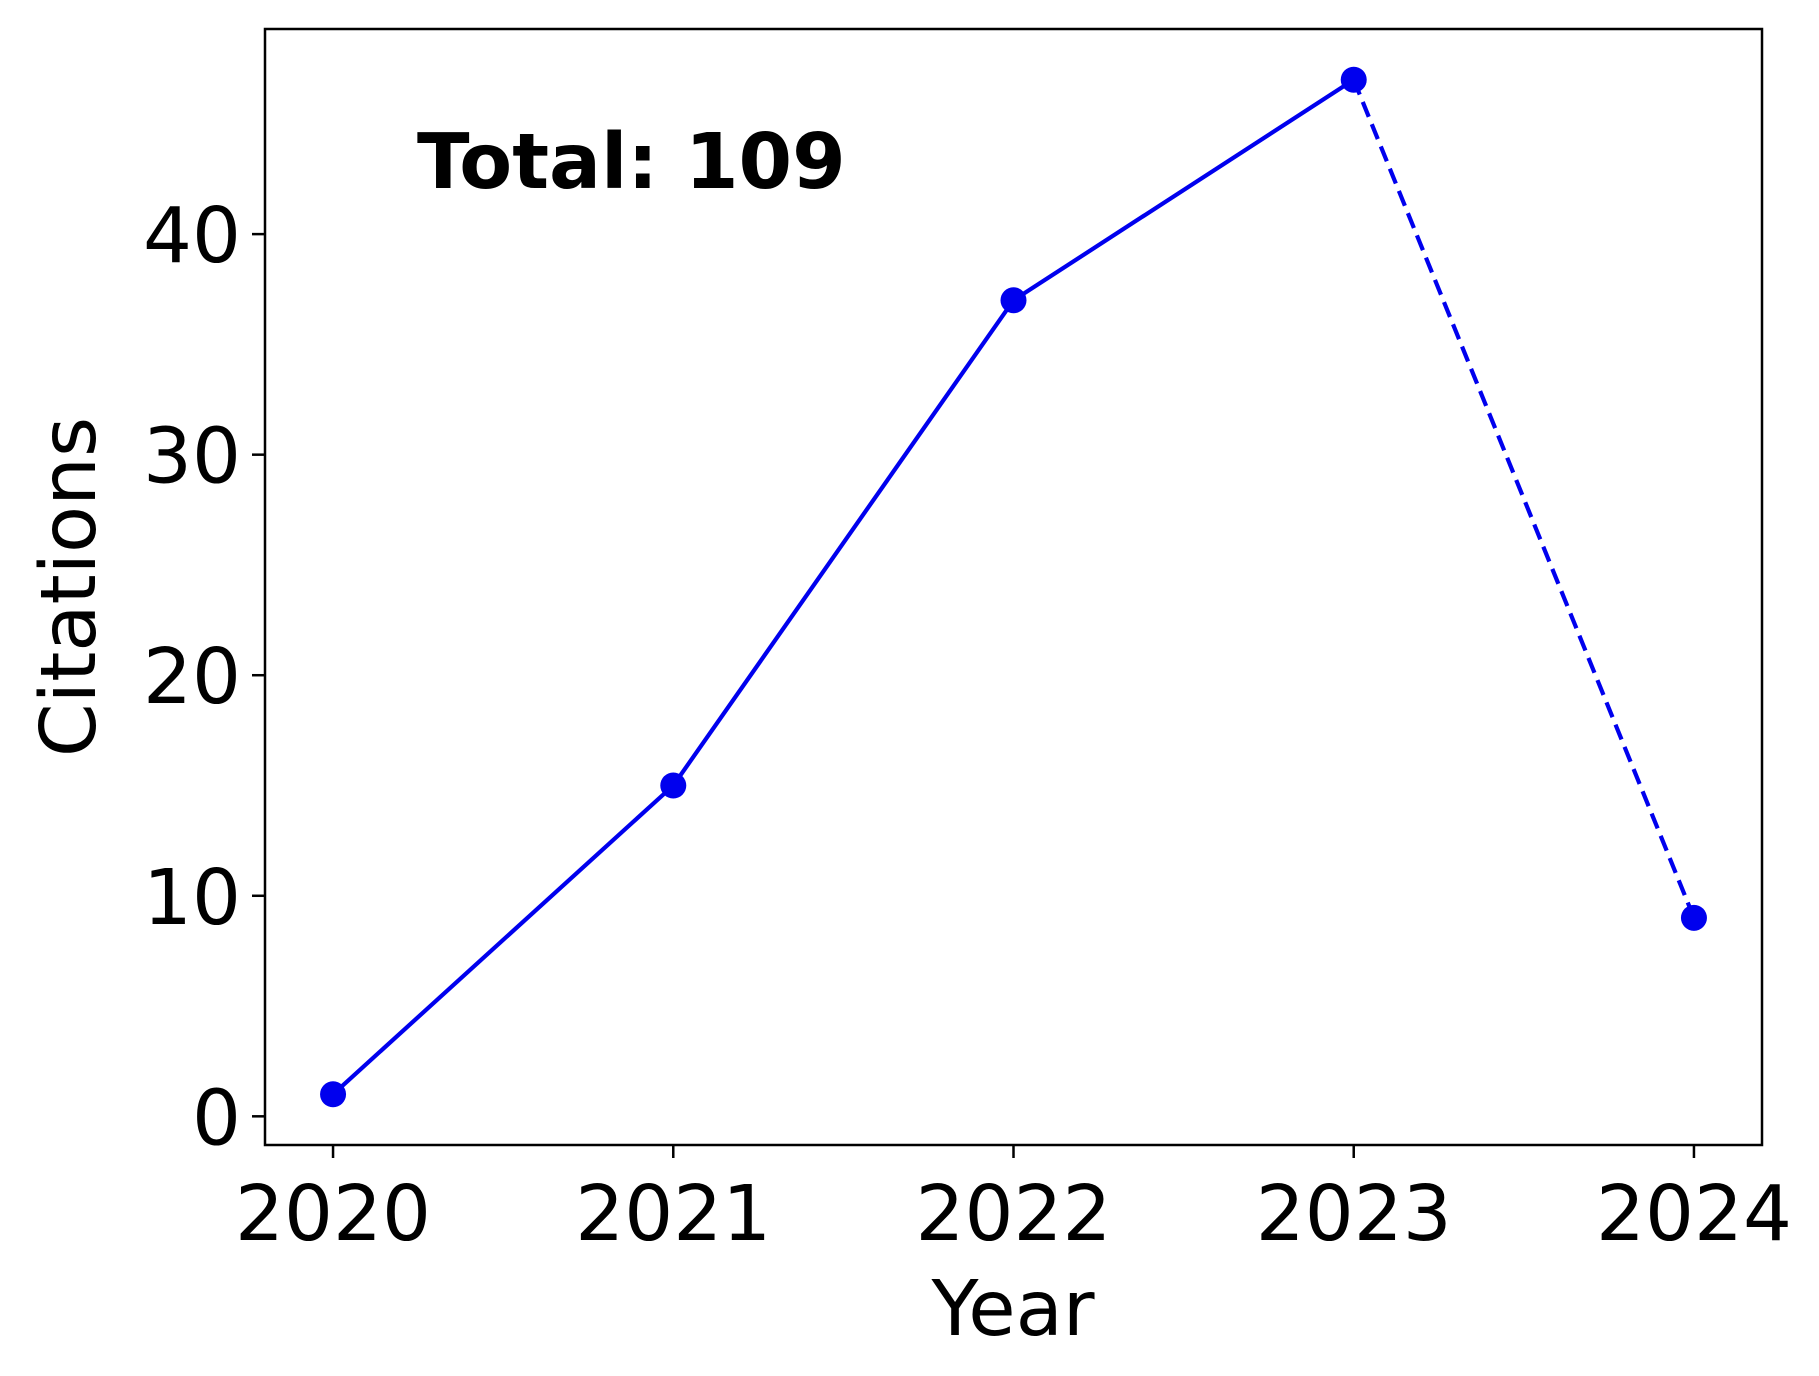  What do you see at coordinates (631, 162) in the screenshot?
I see `annotation-total: Total: 109` at bounding box center [631, 162].